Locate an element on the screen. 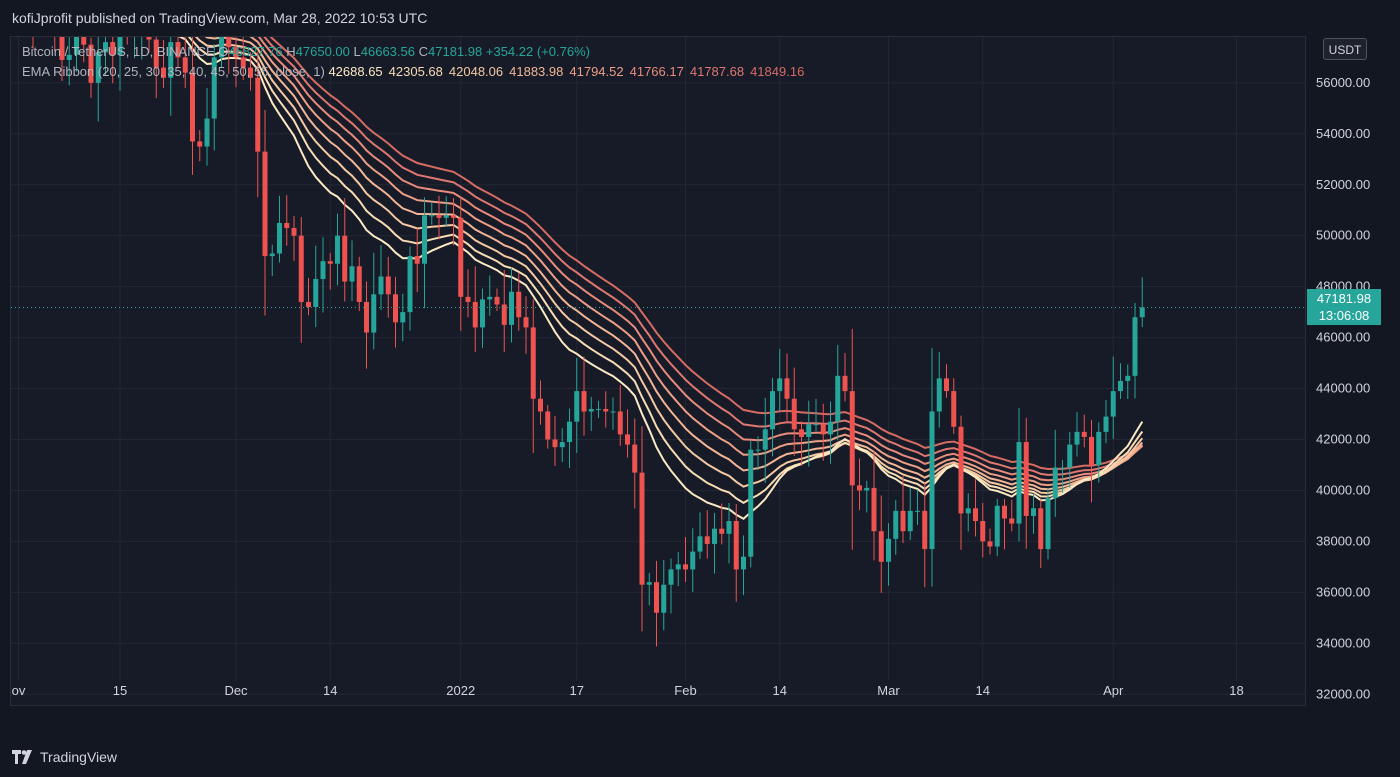  price-axis-label: 44000.00 is located at coordinates (1343, 388).